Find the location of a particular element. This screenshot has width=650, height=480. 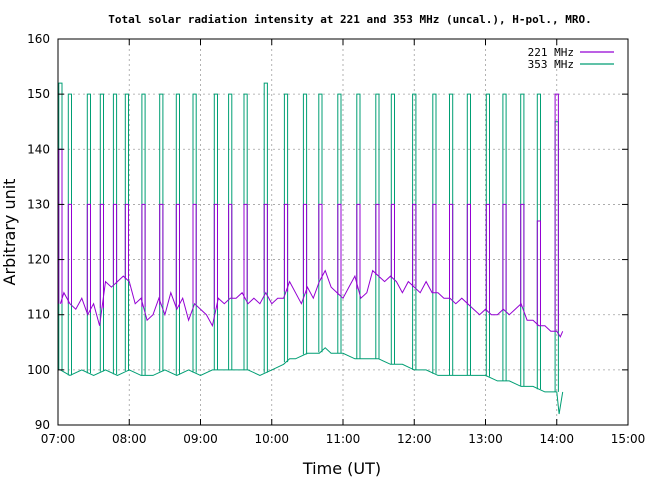

y-tick-label: 150 is located at coordinates (38, 94).